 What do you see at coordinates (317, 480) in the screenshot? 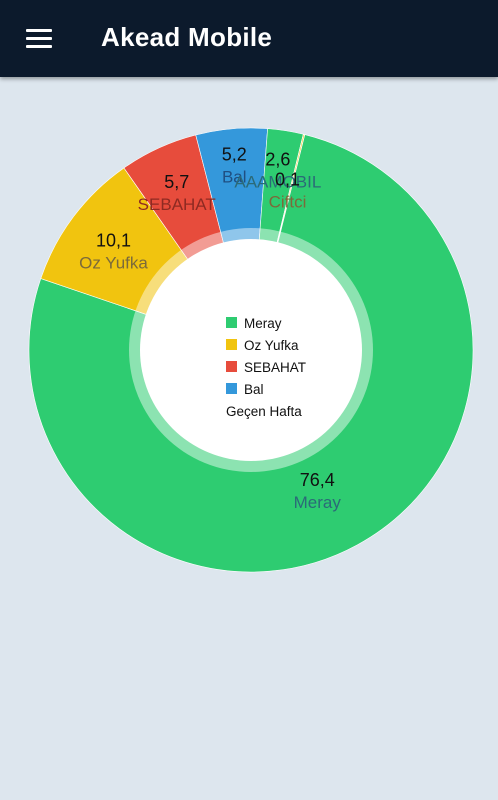
I see `slice-value-label: 76,4` at bounding box center [317, 480].